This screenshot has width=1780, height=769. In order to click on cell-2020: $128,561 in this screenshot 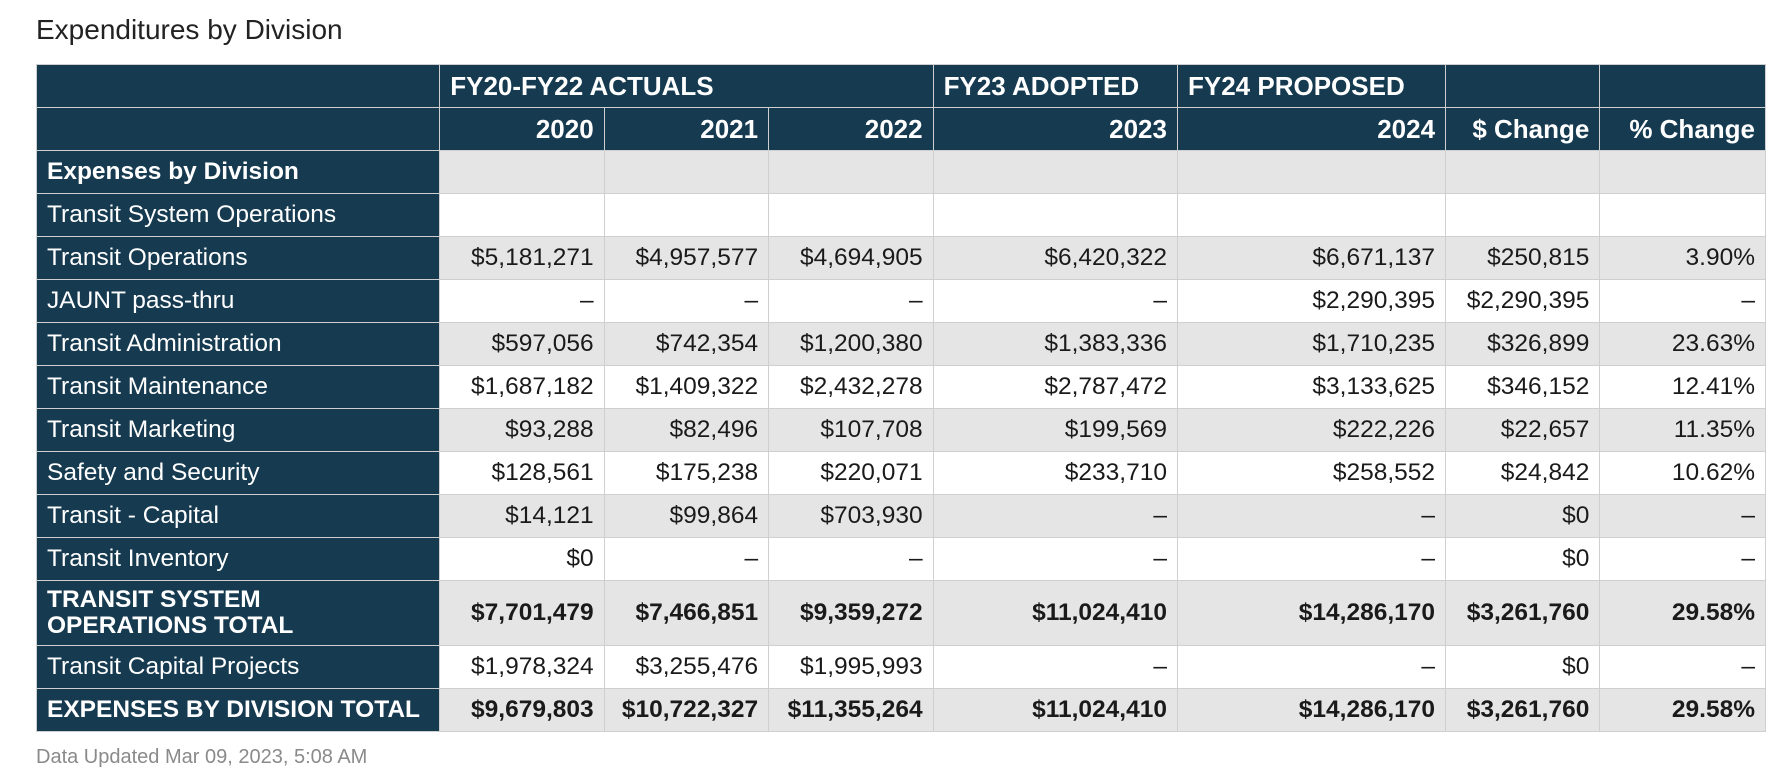, I will do `click(522, 473)`.